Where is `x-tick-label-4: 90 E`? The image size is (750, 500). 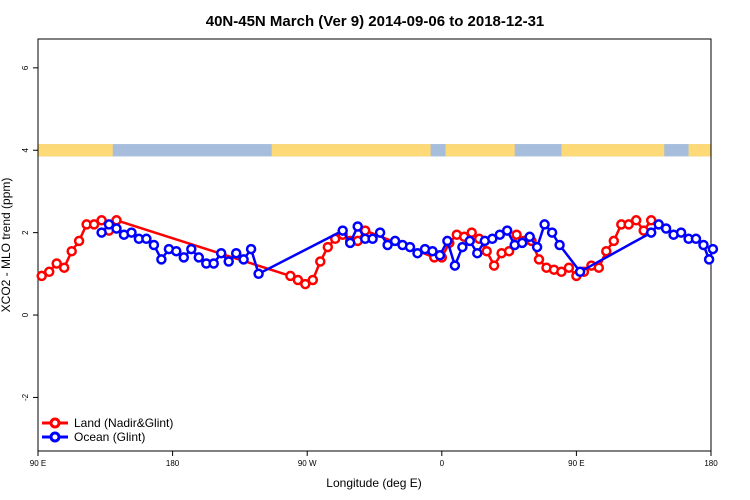 x-tick-label-4: 90 E is located at coordinates (576, 463).